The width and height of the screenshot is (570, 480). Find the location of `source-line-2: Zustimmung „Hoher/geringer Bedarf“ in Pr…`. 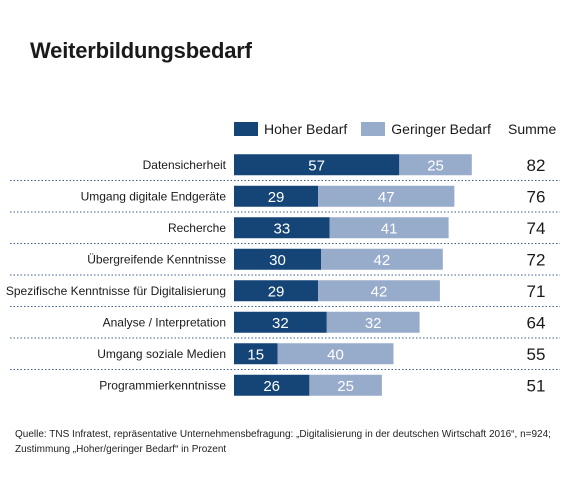

source-line-2: Zustimmung „Hoher/geringer Bedarf“ in Pr… is located at coordinates (121, 449).